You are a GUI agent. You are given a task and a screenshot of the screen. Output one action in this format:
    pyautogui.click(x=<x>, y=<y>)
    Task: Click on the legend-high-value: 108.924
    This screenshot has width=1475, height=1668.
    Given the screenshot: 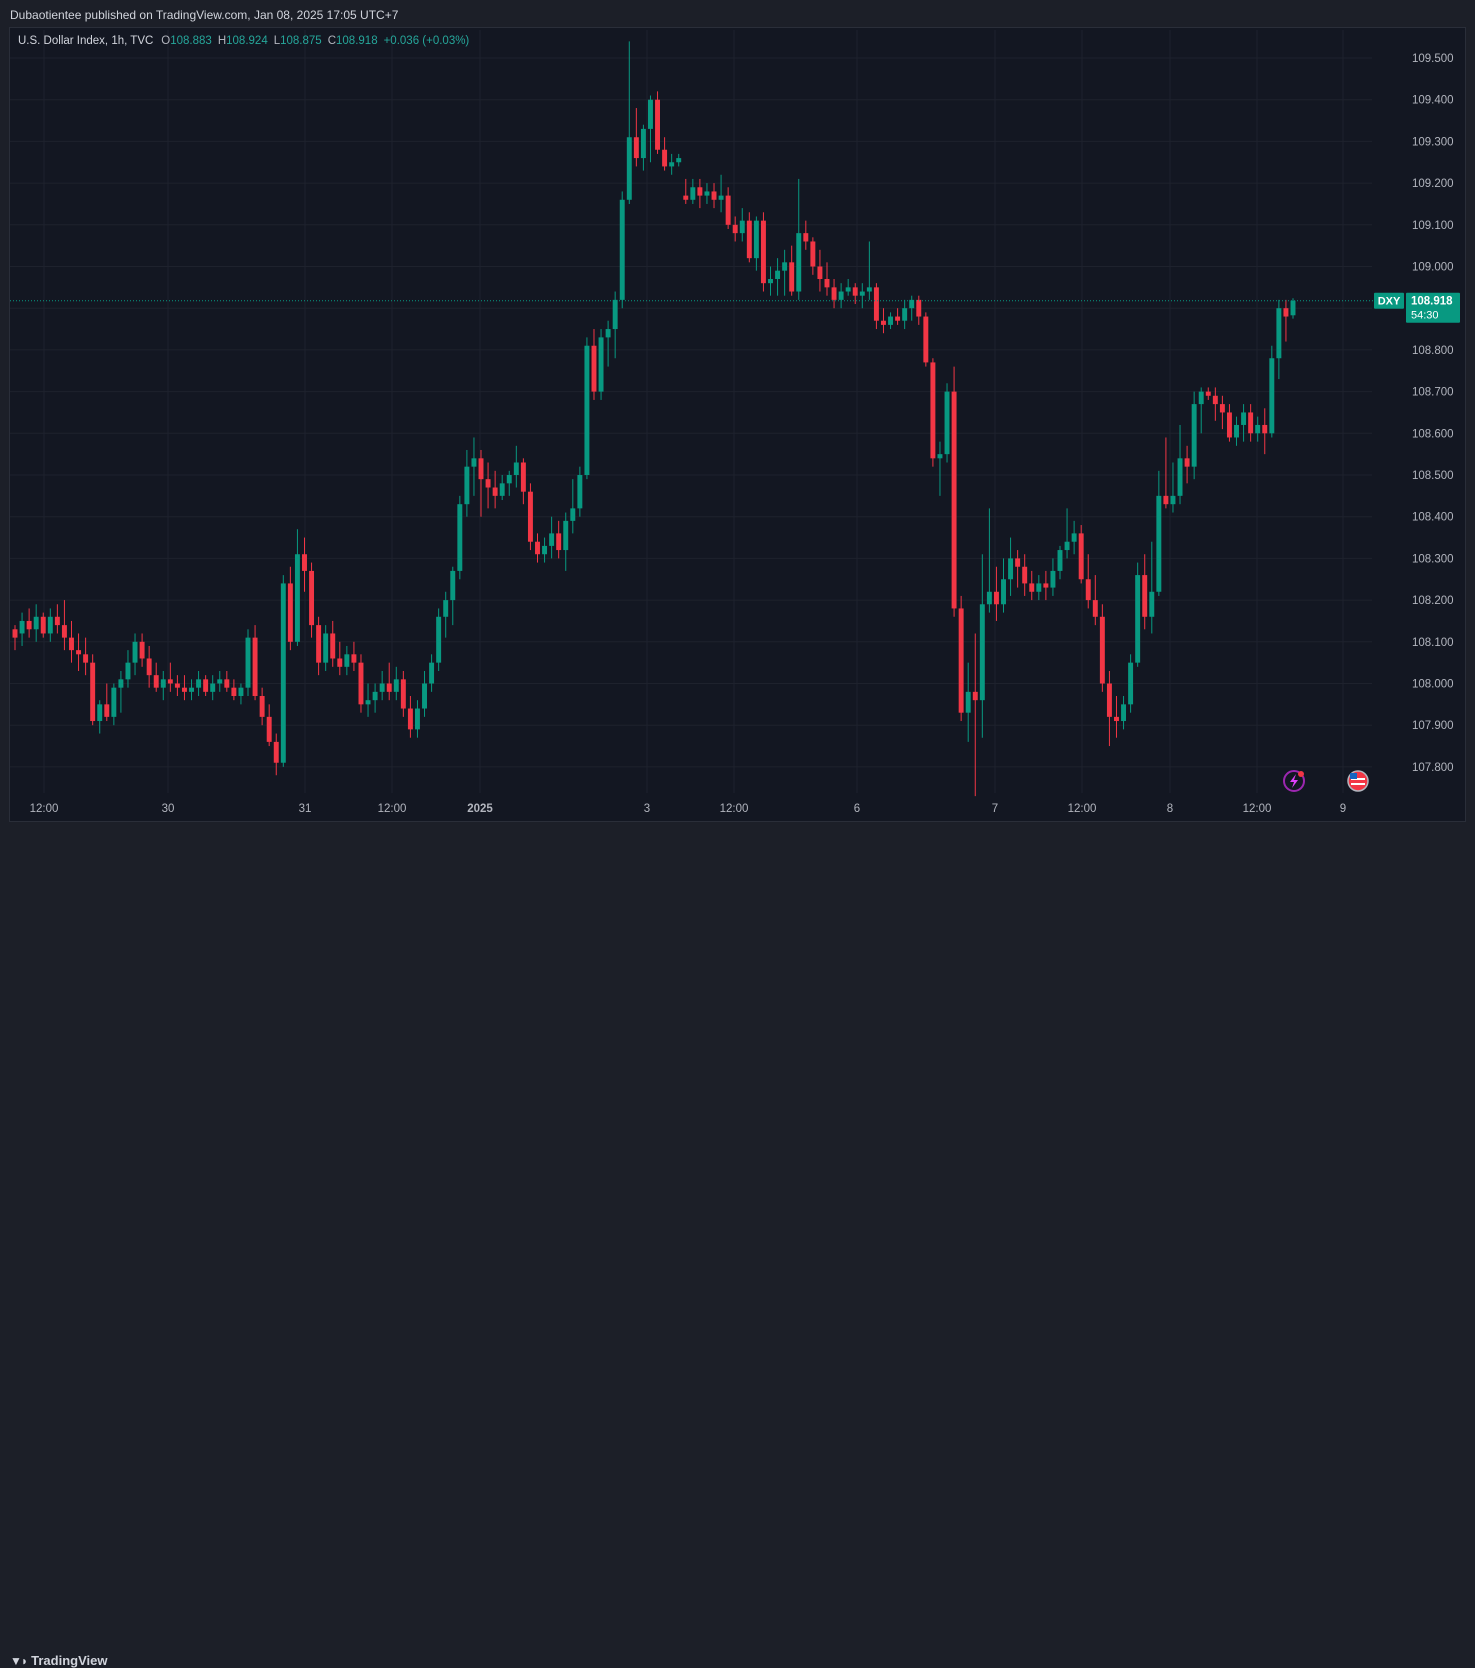 What is the action you would take?
    pyautogui.click(x=247, y=41)
    